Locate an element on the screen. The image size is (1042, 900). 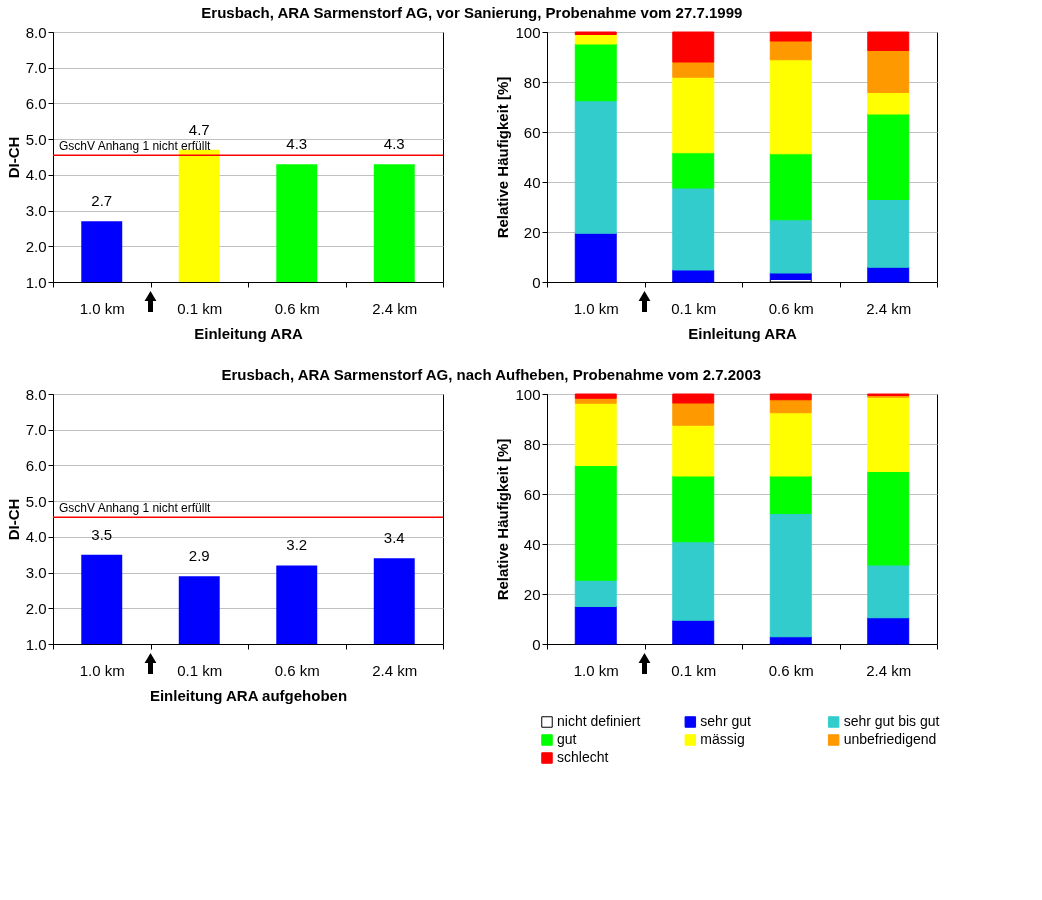
data-label: 3.4 is located at coordinates (394, 538).